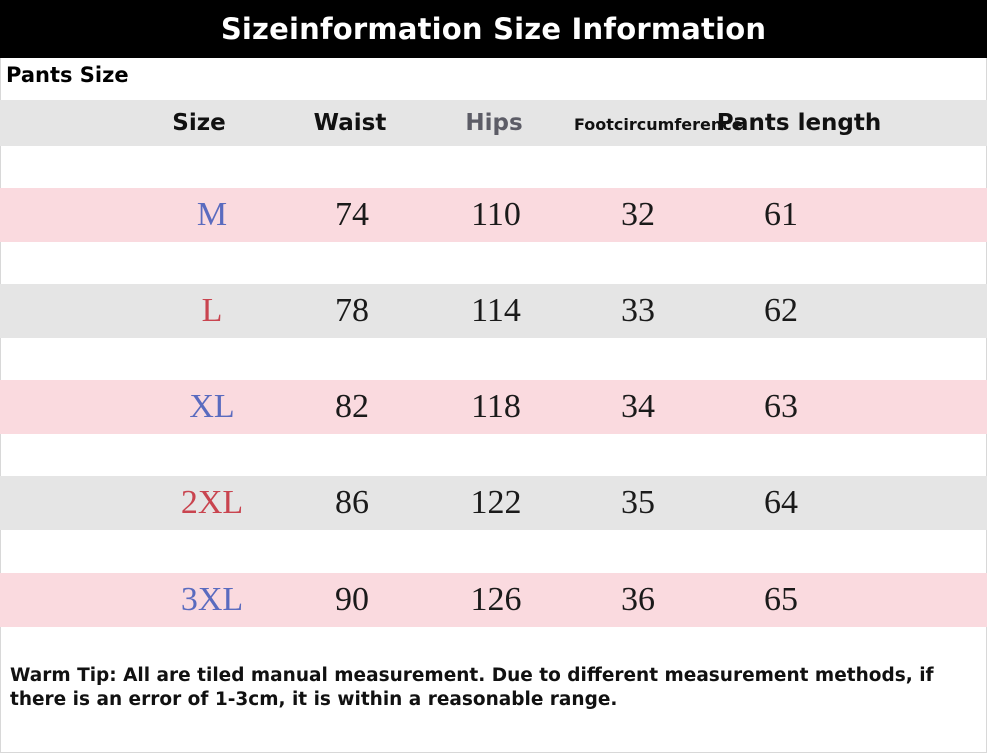 This screenshot has width=987, height=753. What do you see at coordinates (350, 123) in the screenshot?
I see `header-waist: Waist` at bounding box center [350, 123].